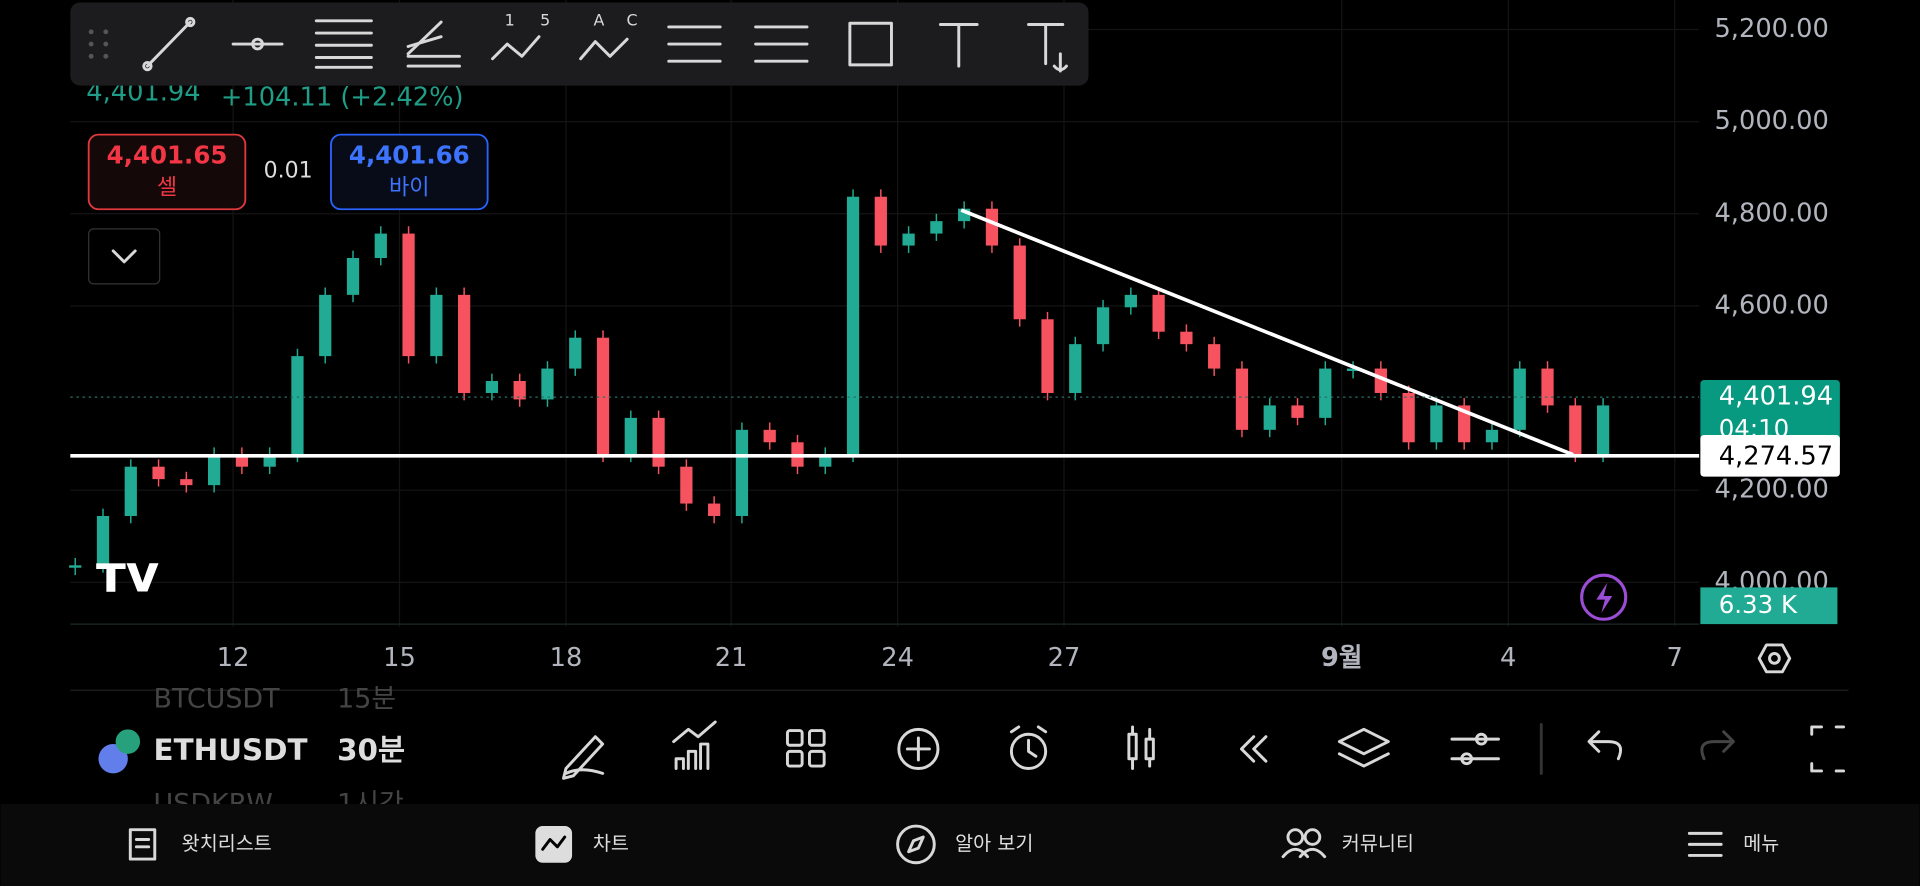  I want to click on symbol: ETHUSDT, so click(231, 750).